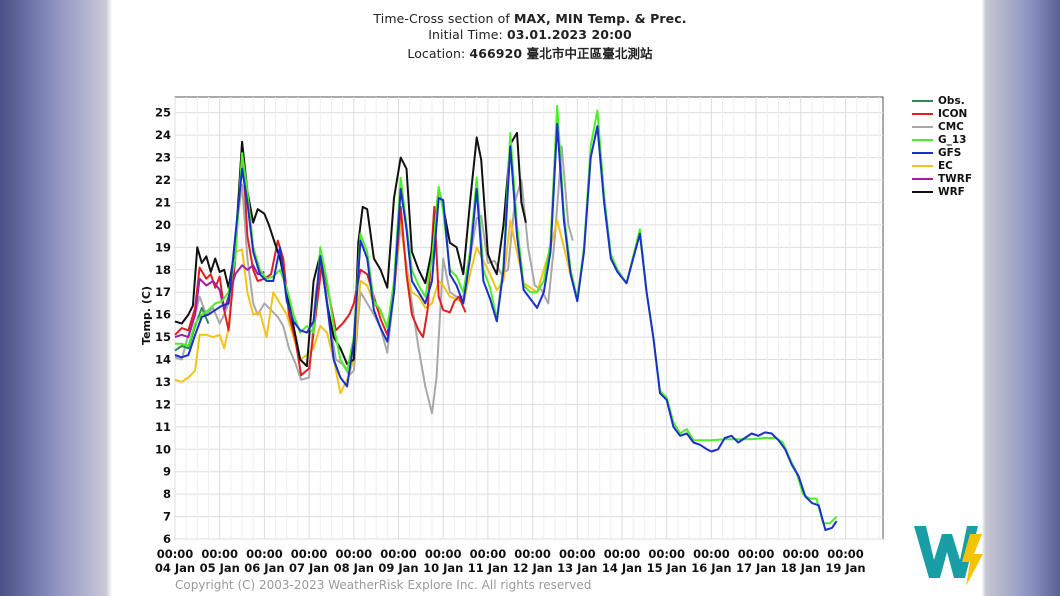 The image size is (1060, 596). What do you see at coordinates (398, 568) in the screenshot?
I see `x-tick-date: 09 Jan` at bounding box center [398, 568].